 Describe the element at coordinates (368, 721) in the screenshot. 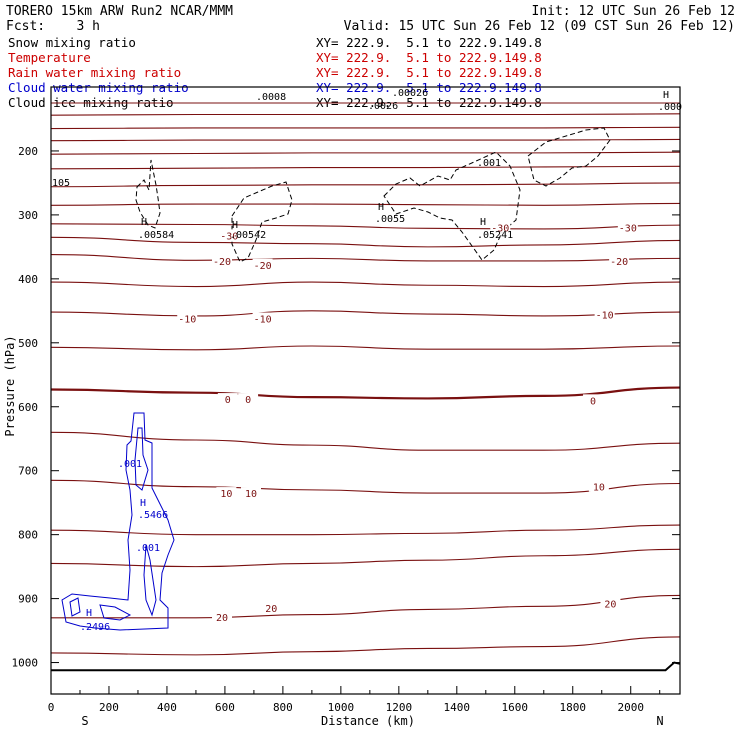

I see `x-axis-title: Distance (km)` at that location.